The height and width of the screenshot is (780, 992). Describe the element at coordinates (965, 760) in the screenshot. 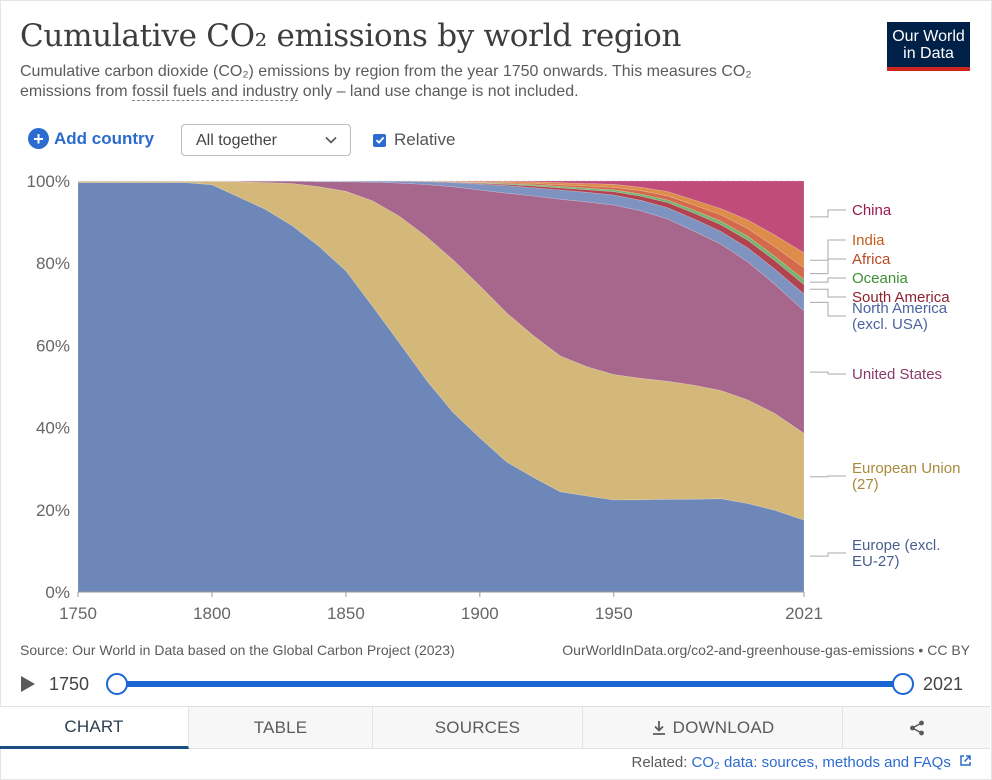

I see `external-link-icon` at that location.